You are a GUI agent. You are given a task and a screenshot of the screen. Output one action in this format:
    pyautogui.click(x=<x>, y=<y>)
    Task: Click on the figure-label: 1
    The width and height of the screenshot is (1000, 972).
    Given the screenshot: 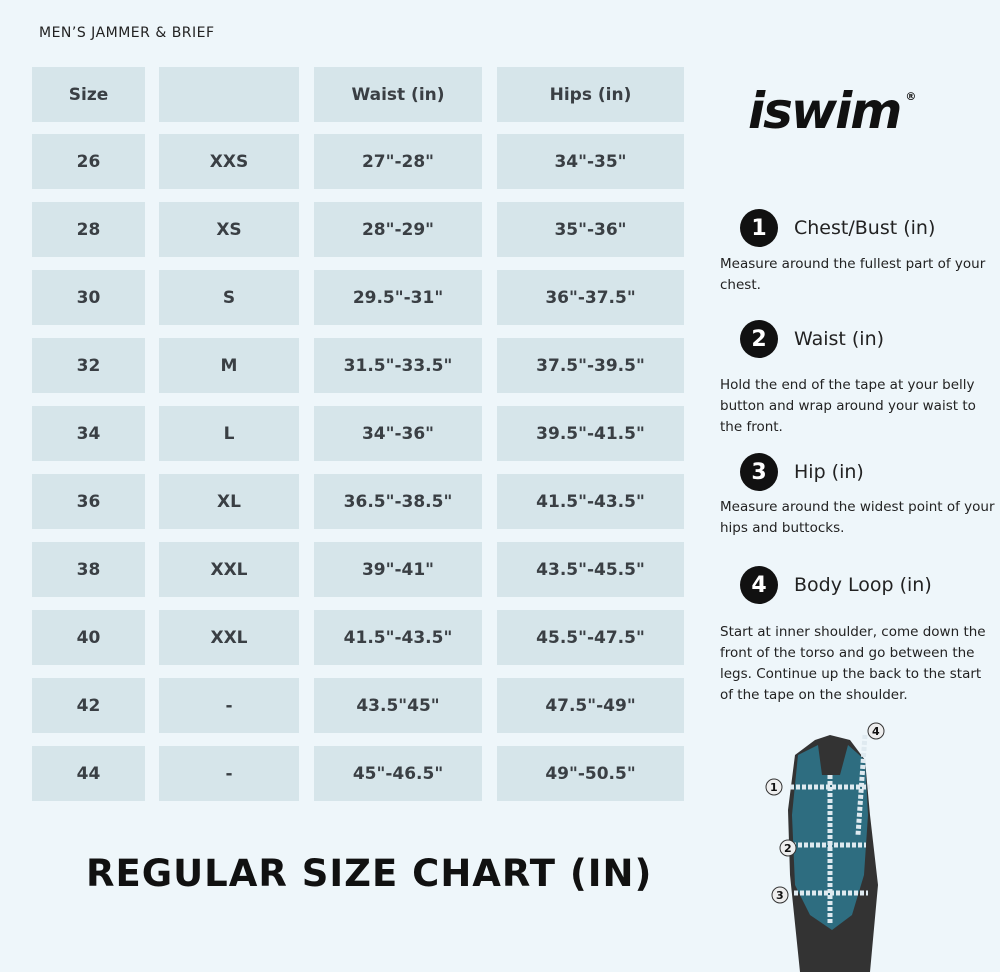 What is the action you would take?
    pyautogui.click(x=774, y=787)
    